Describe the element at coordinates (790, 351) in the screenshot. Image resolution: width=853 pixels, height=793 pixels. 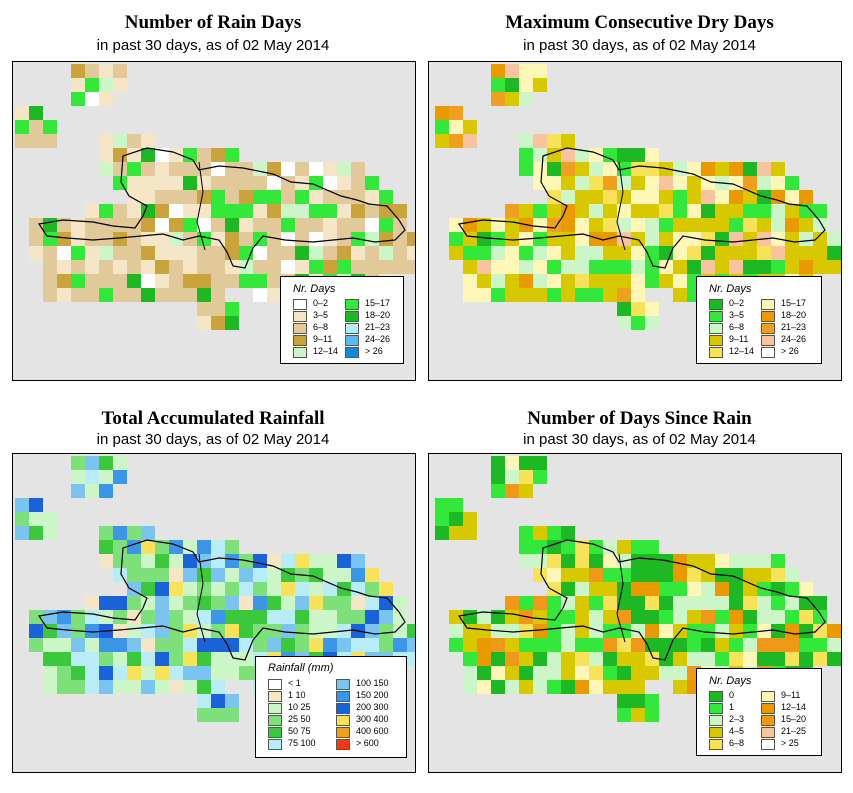
I see `legend-label: > 26` at that location.